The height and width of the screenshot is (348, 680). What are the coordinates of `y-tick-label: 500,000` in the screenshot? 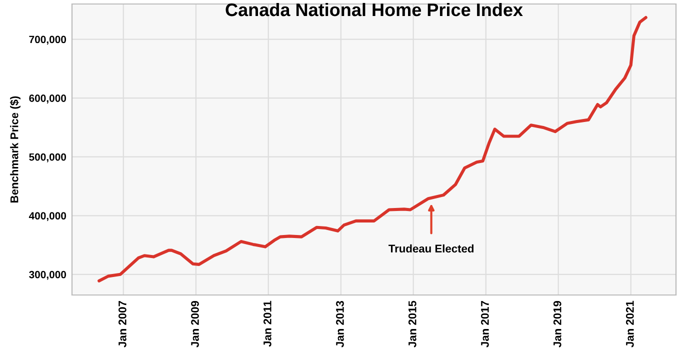 It's located at (47, 157).